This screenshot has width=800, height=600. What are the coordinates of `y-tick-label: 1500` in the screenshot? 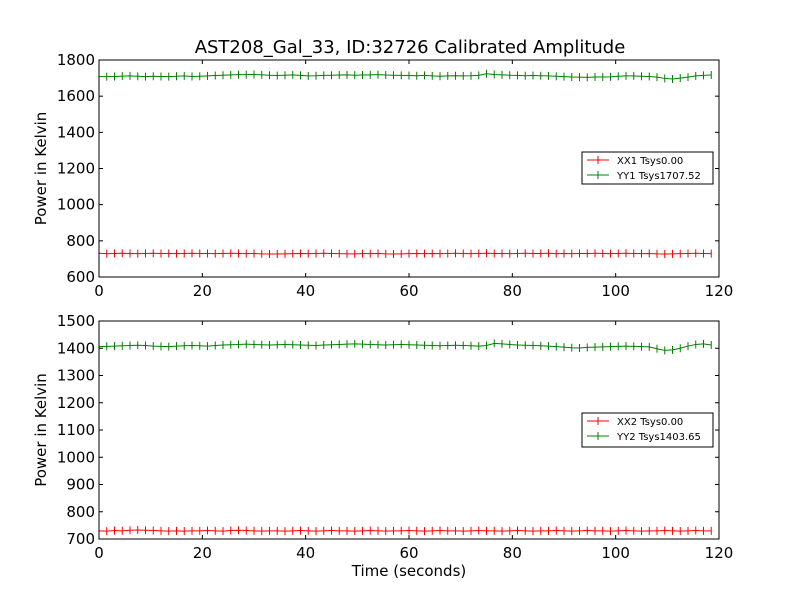 It's located at (76, 321).